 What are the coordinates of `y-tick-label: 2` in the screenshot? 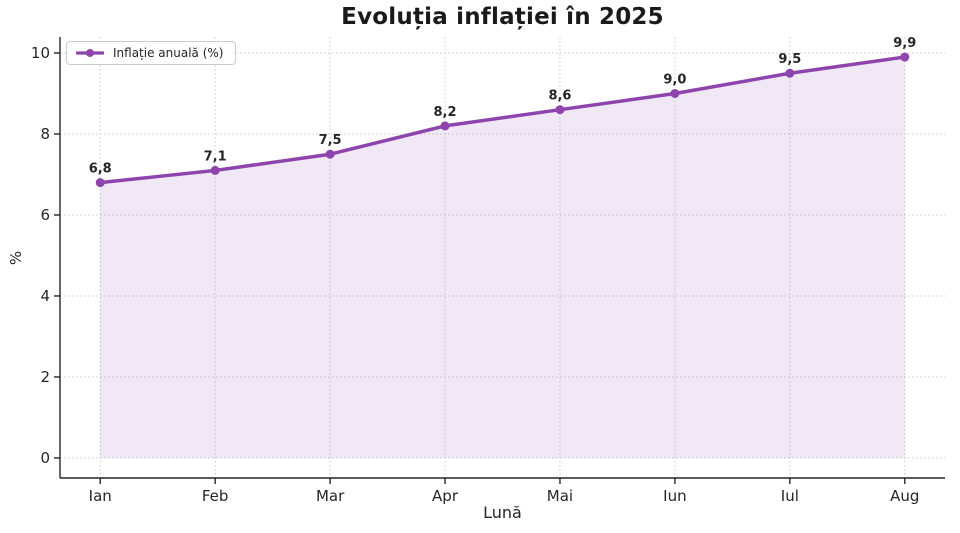 It's located at (45, 377).